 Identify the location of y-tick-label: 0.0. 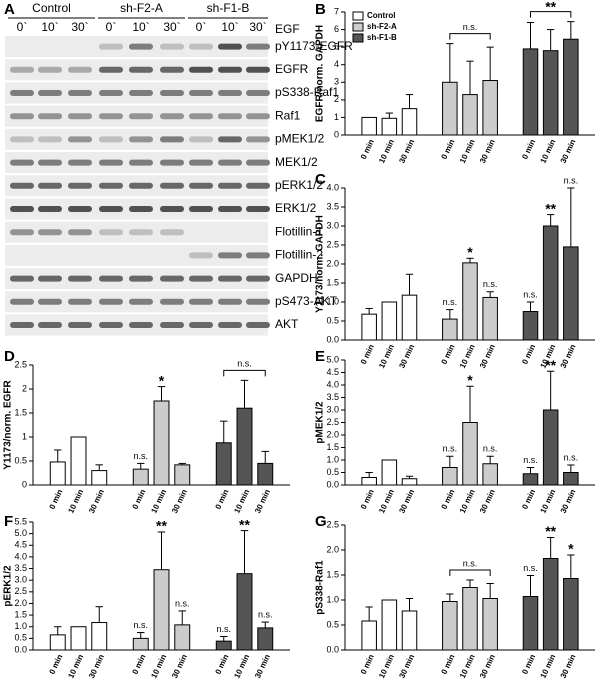
(332, 339).